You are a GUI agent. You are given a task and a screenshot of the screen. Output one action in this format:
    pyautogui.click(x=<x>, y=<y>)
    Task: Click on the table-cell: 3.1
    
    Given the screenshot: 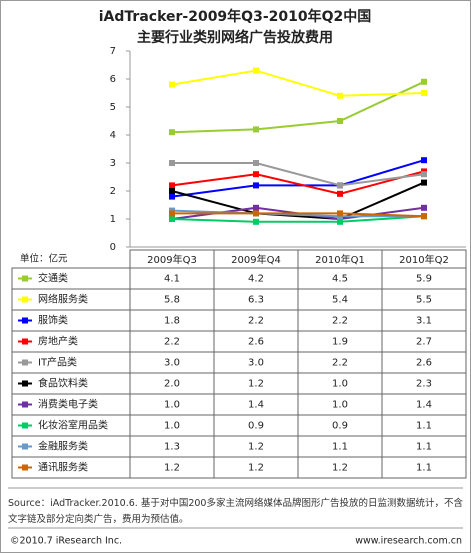 What is the action you would take?
    pyautogui.click(x=424, y=321)
    